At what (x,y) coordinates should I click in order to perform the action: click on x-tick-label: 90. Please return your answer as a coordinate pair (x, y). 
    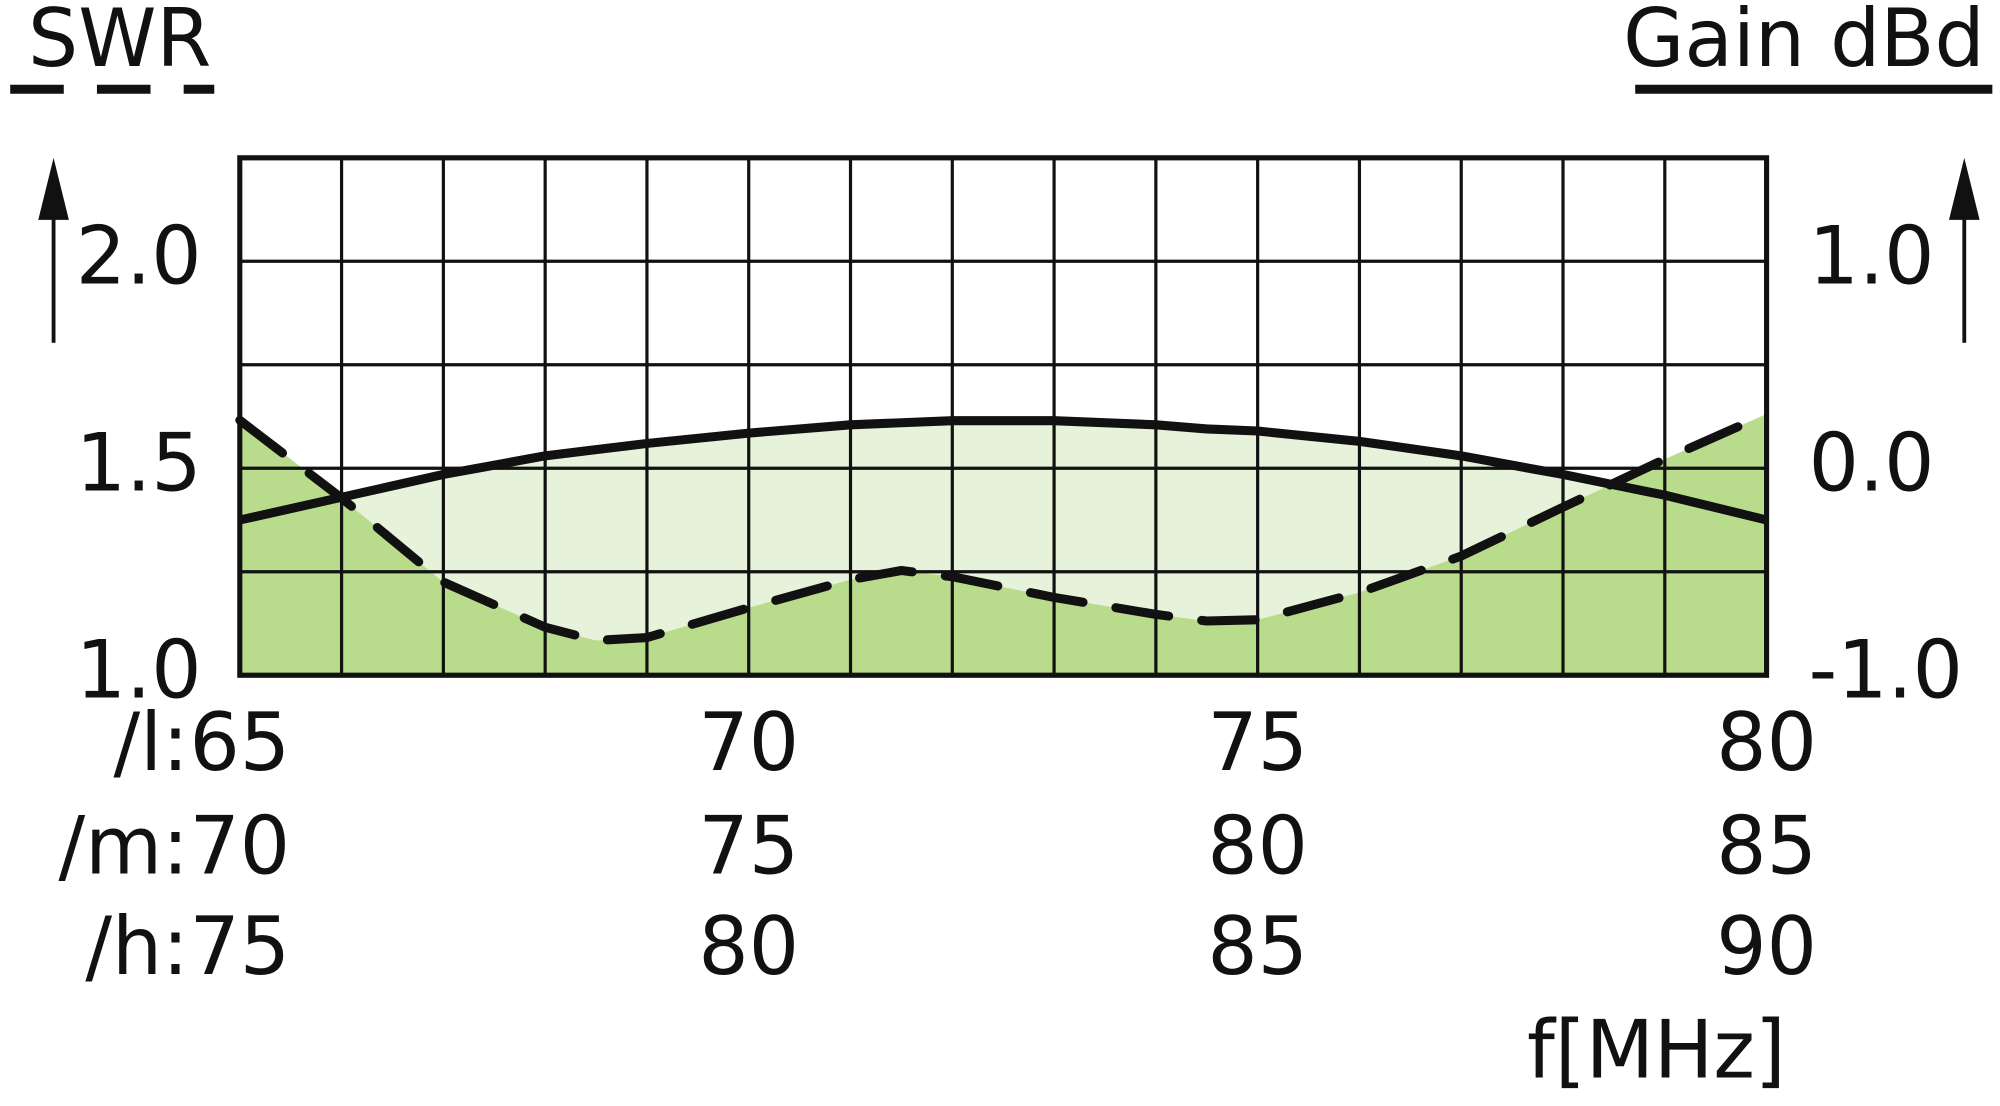
    Looking at the image, I should click on (1766, 947).